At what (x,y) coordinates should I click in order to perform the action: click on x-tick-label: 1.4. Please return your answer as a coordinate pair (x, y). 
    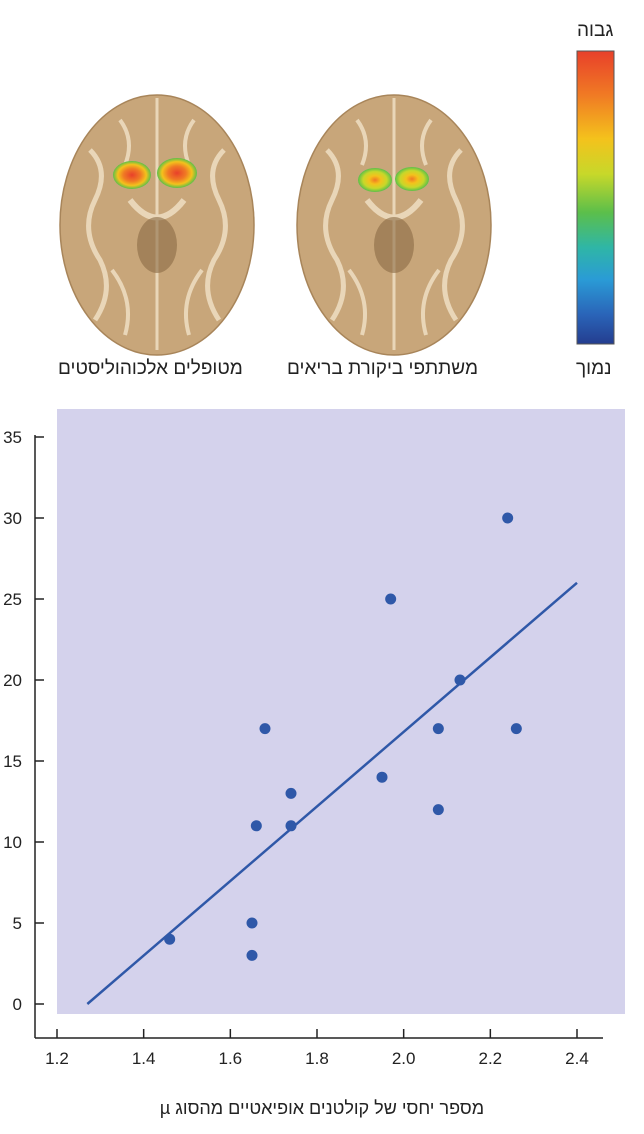
    Looking at the image, I should click on (144, 1058).